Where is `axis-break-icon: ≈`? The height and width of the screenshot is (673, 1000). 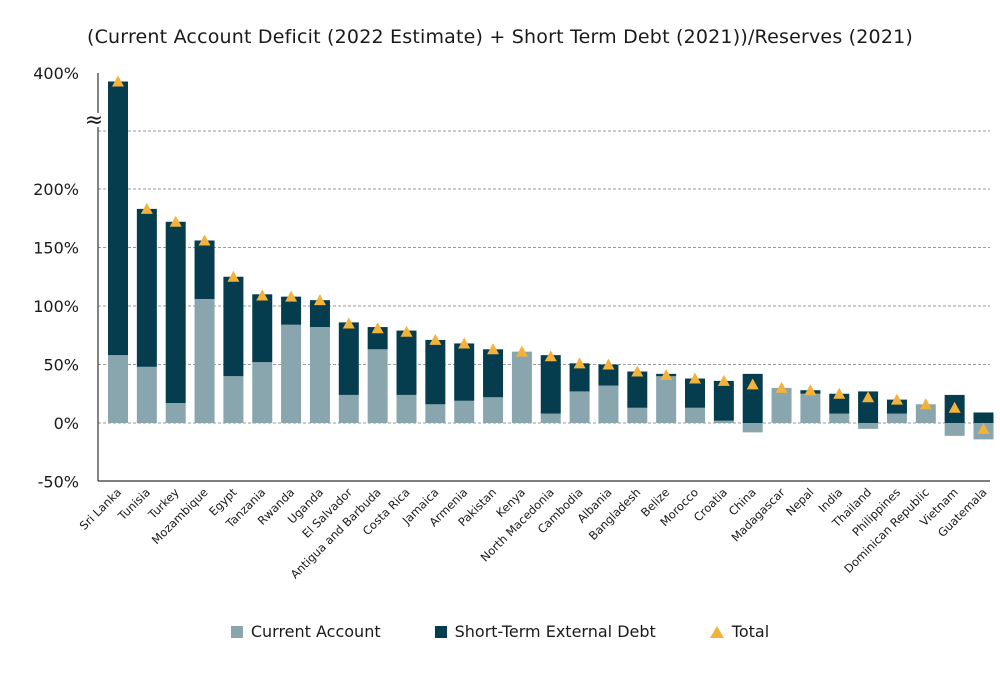
axis-break-icon: ≈ is located at coordinates (94, 120).